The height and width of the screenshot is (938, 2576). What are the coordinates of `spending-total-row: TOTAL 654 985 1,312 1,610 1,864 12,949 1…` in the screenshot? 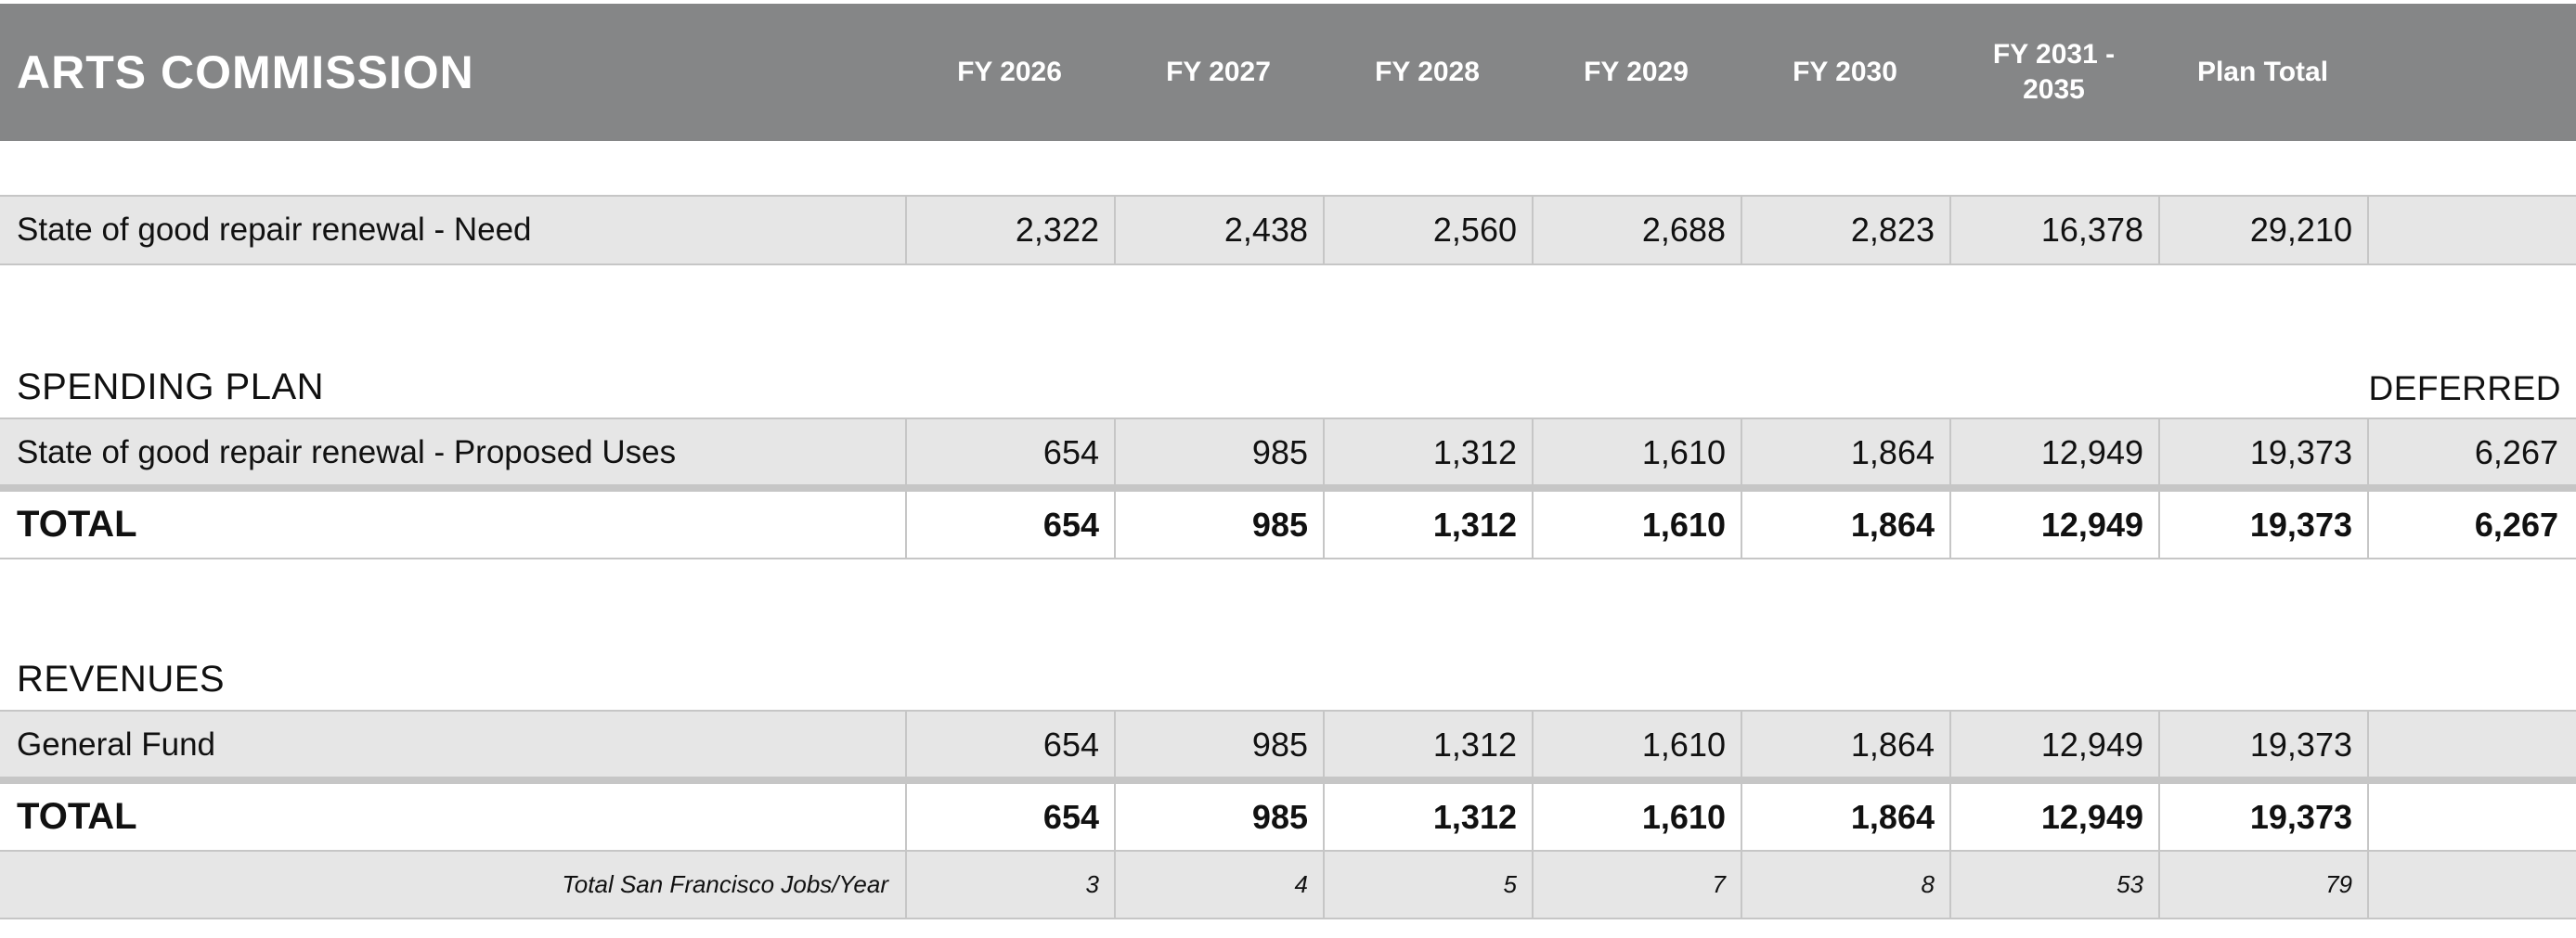 It's located at (1288, 521).